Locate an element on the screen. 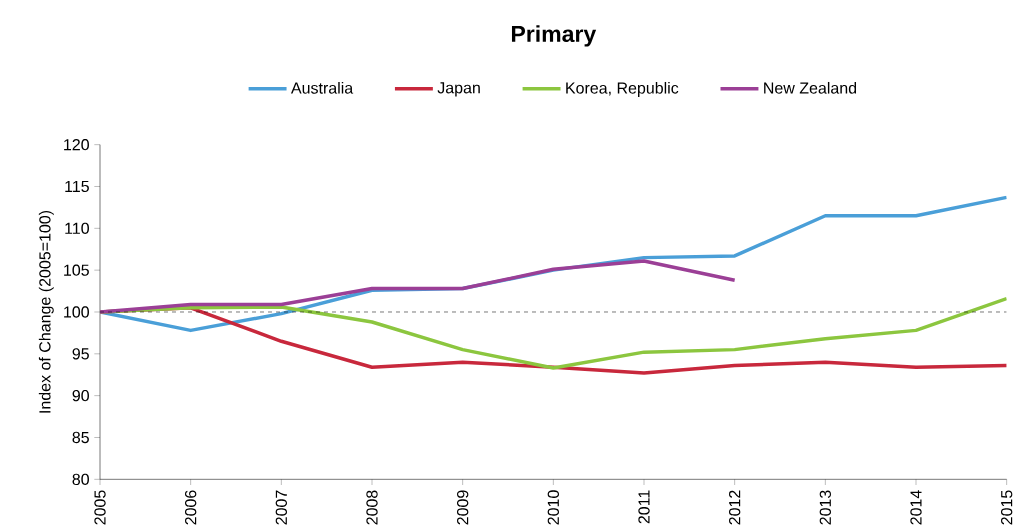 Image resolution: width=1021 pixels, height=530 pixels. legend-label: New Zealand is located at coordinates (810, 87).